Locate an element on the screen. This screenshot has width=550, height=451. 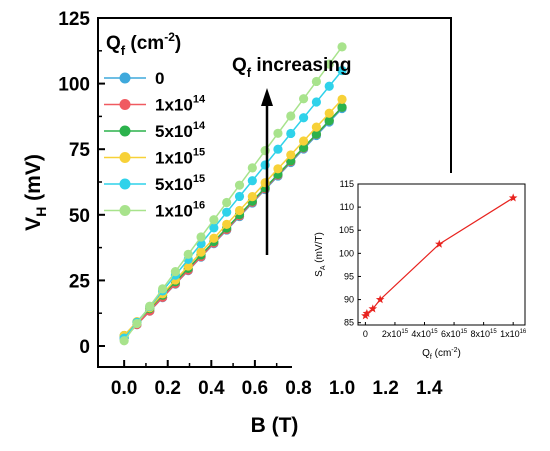
inset-x-tick-label: 4x1015 is located at coordinates (424, 334).